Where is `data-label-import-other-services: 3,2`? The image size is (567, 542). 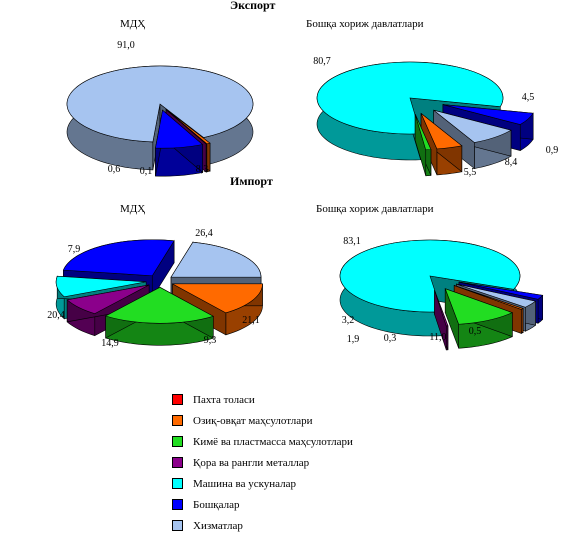 data-label-import-other-services: 3,2 is located at coordinates (348, 320).